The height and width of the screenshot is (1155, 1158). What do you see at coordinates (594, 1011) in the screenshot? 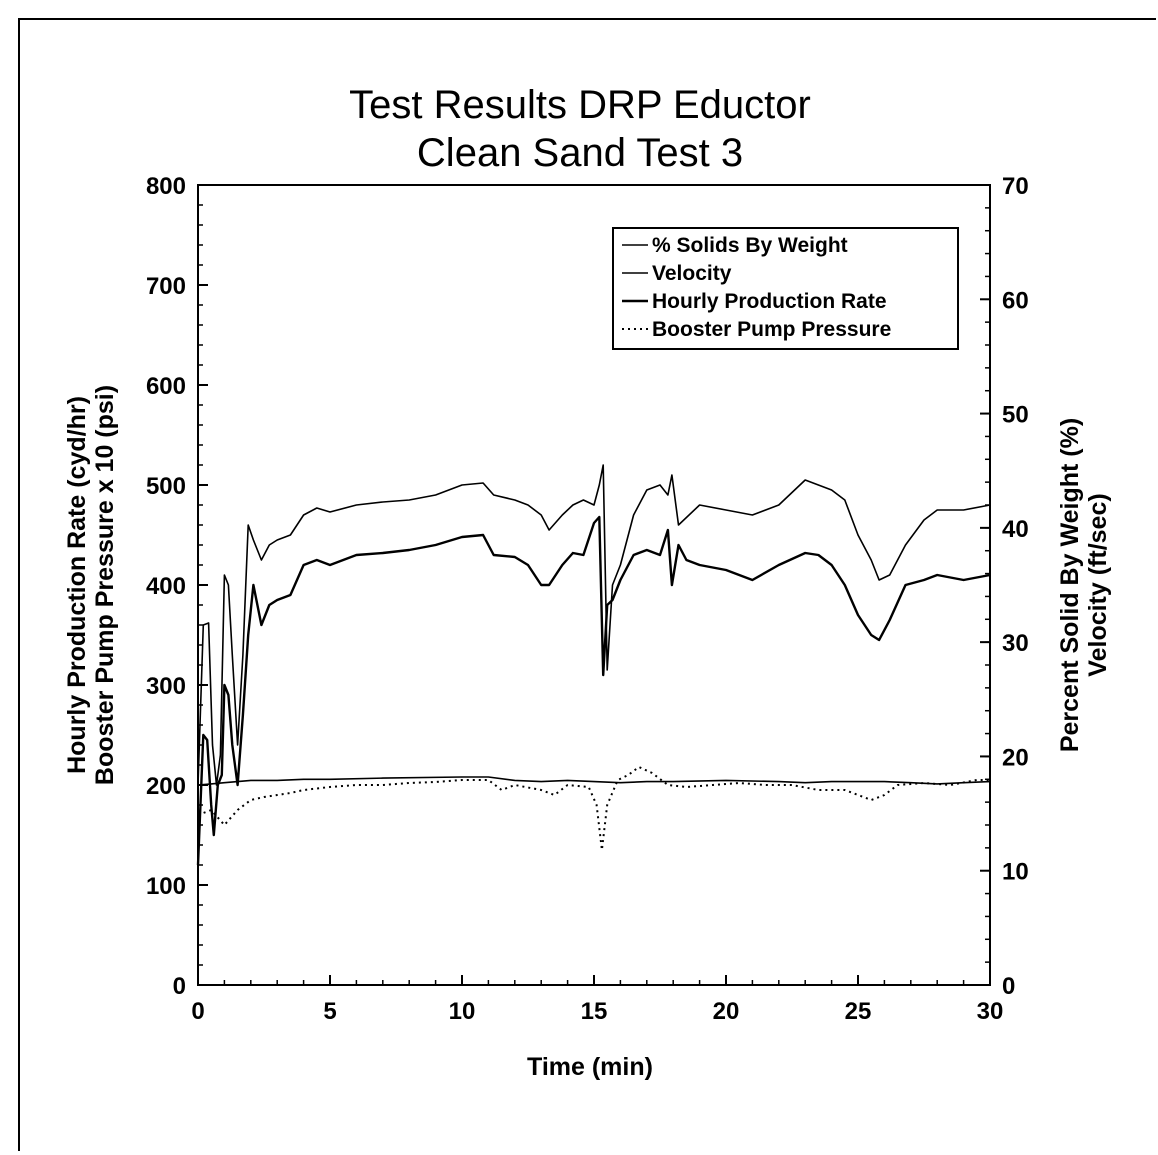
I see `x-tick-label: 15` at bounding box center [594, 1011].